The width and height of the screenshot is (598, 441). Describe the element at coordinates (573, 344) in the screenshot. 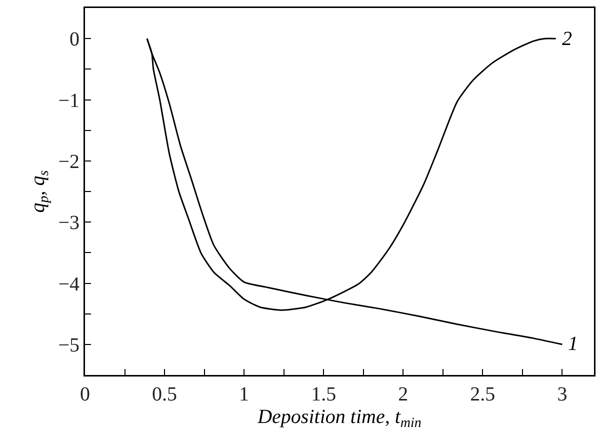

I see `series-label: 1` at that location.